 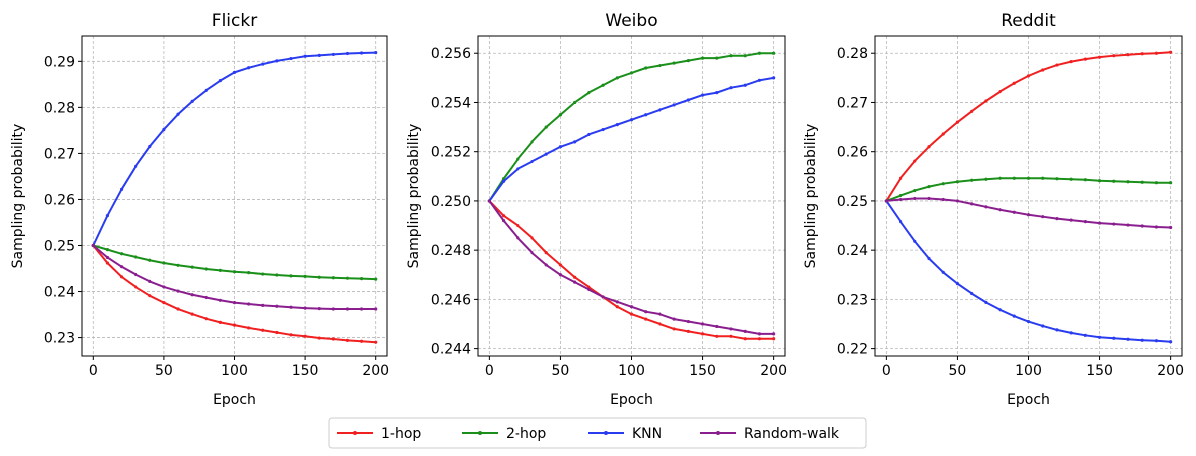 I want to click on y-tick-label: 0.26, so click(x=852, y=153).